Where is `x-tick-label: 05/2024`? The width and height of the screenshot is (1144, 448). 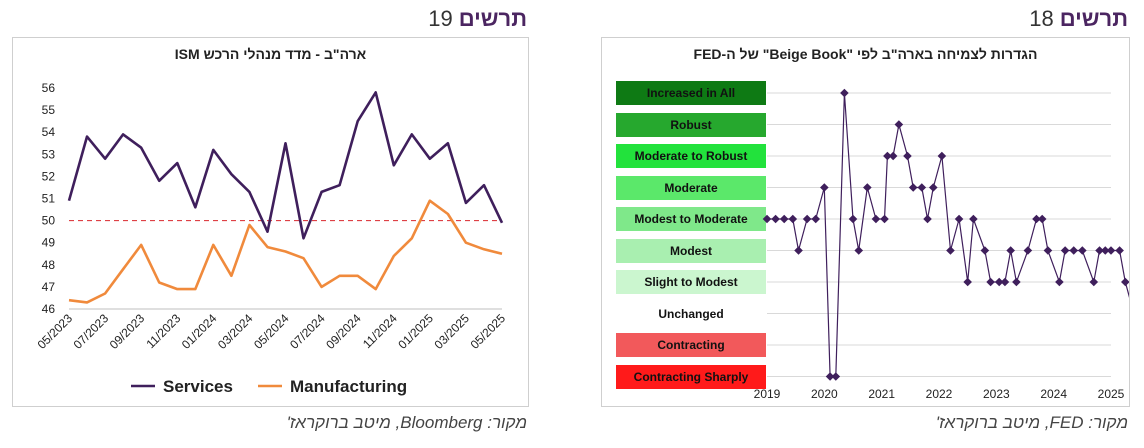 x-tick-label: 05/2024 is located at coordinates (271, 331).